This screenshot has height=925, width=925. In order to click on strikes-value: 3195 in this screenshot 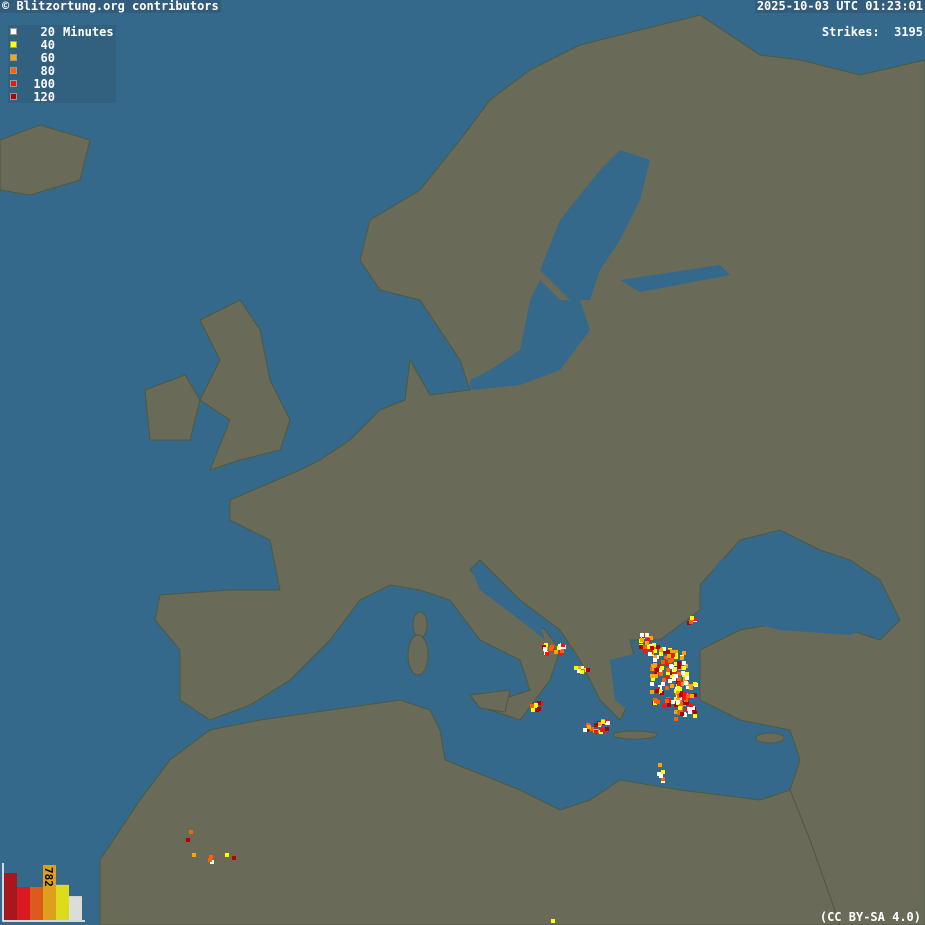, I will do `click(908, 32)`.